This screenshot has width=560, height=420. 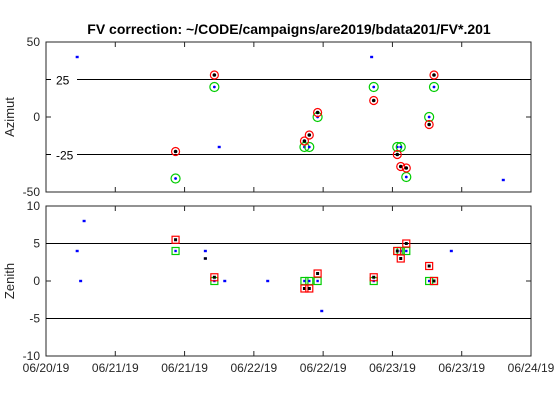 I want to click on zenith-black-point, so click(x=205, y=258).